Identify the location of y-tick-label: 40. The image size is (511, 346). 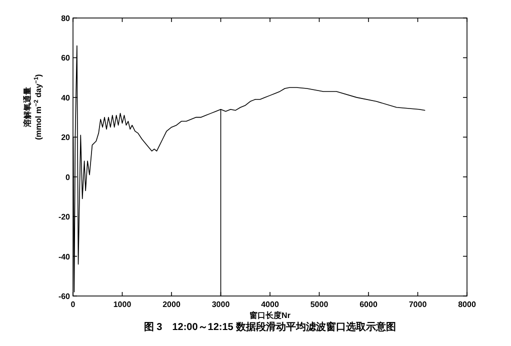
(66, 97).